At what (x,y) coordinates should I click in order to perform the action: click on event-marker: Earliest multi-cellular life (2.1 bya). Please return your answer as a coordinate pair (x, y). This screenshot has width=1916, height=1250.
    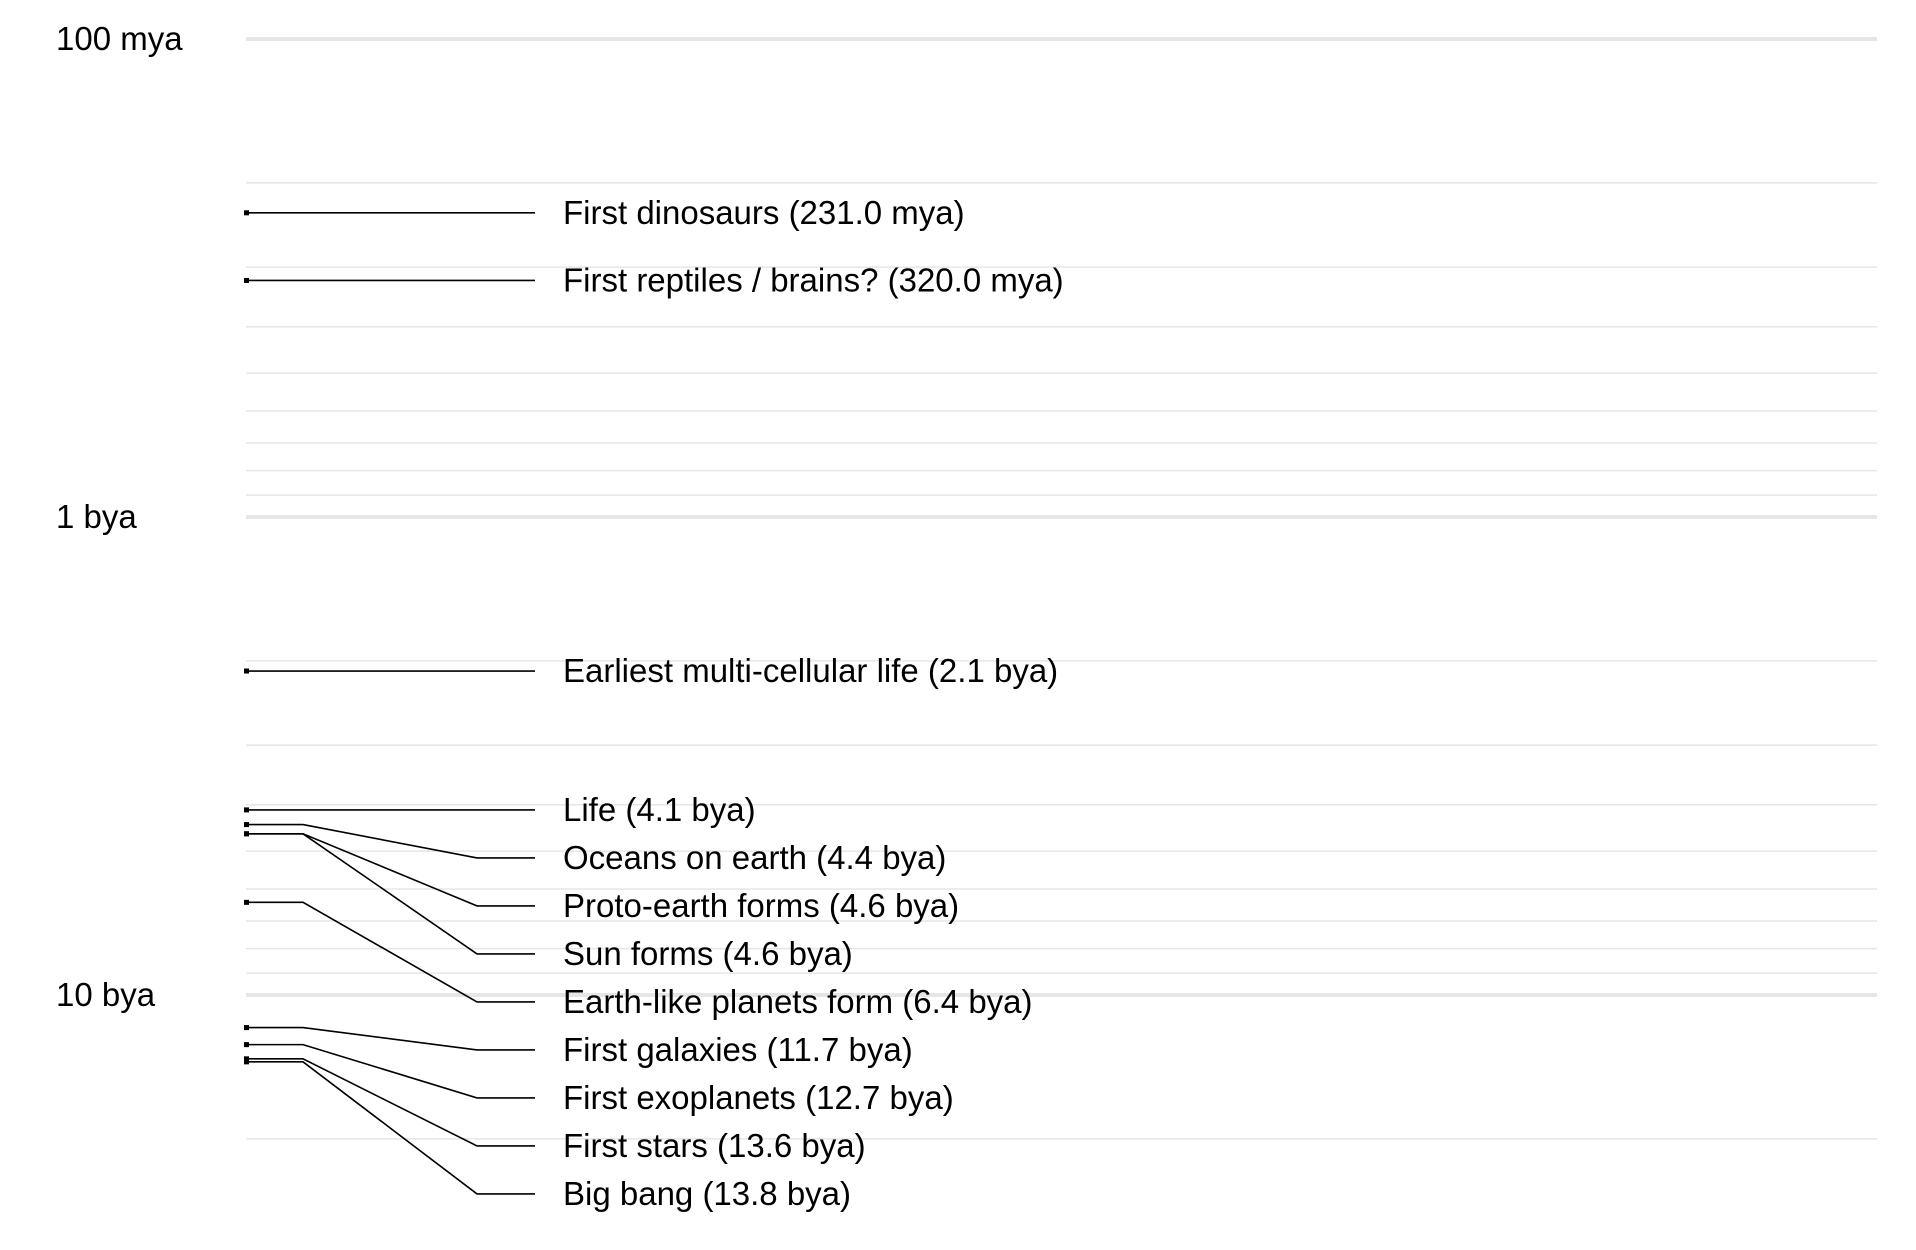
    Looking at the image, I should click on (651, 670).